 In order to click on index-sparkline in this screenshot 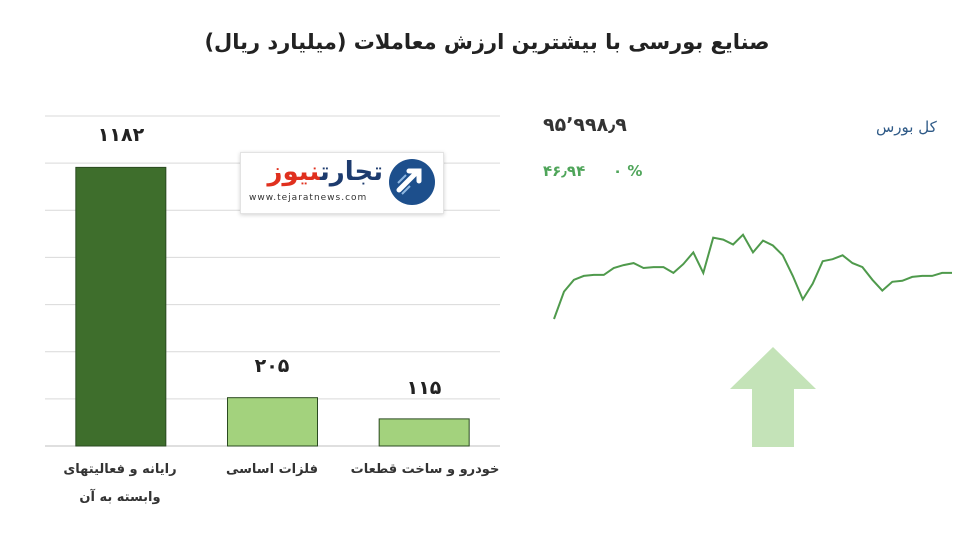, I will do `click(752, 276)`.